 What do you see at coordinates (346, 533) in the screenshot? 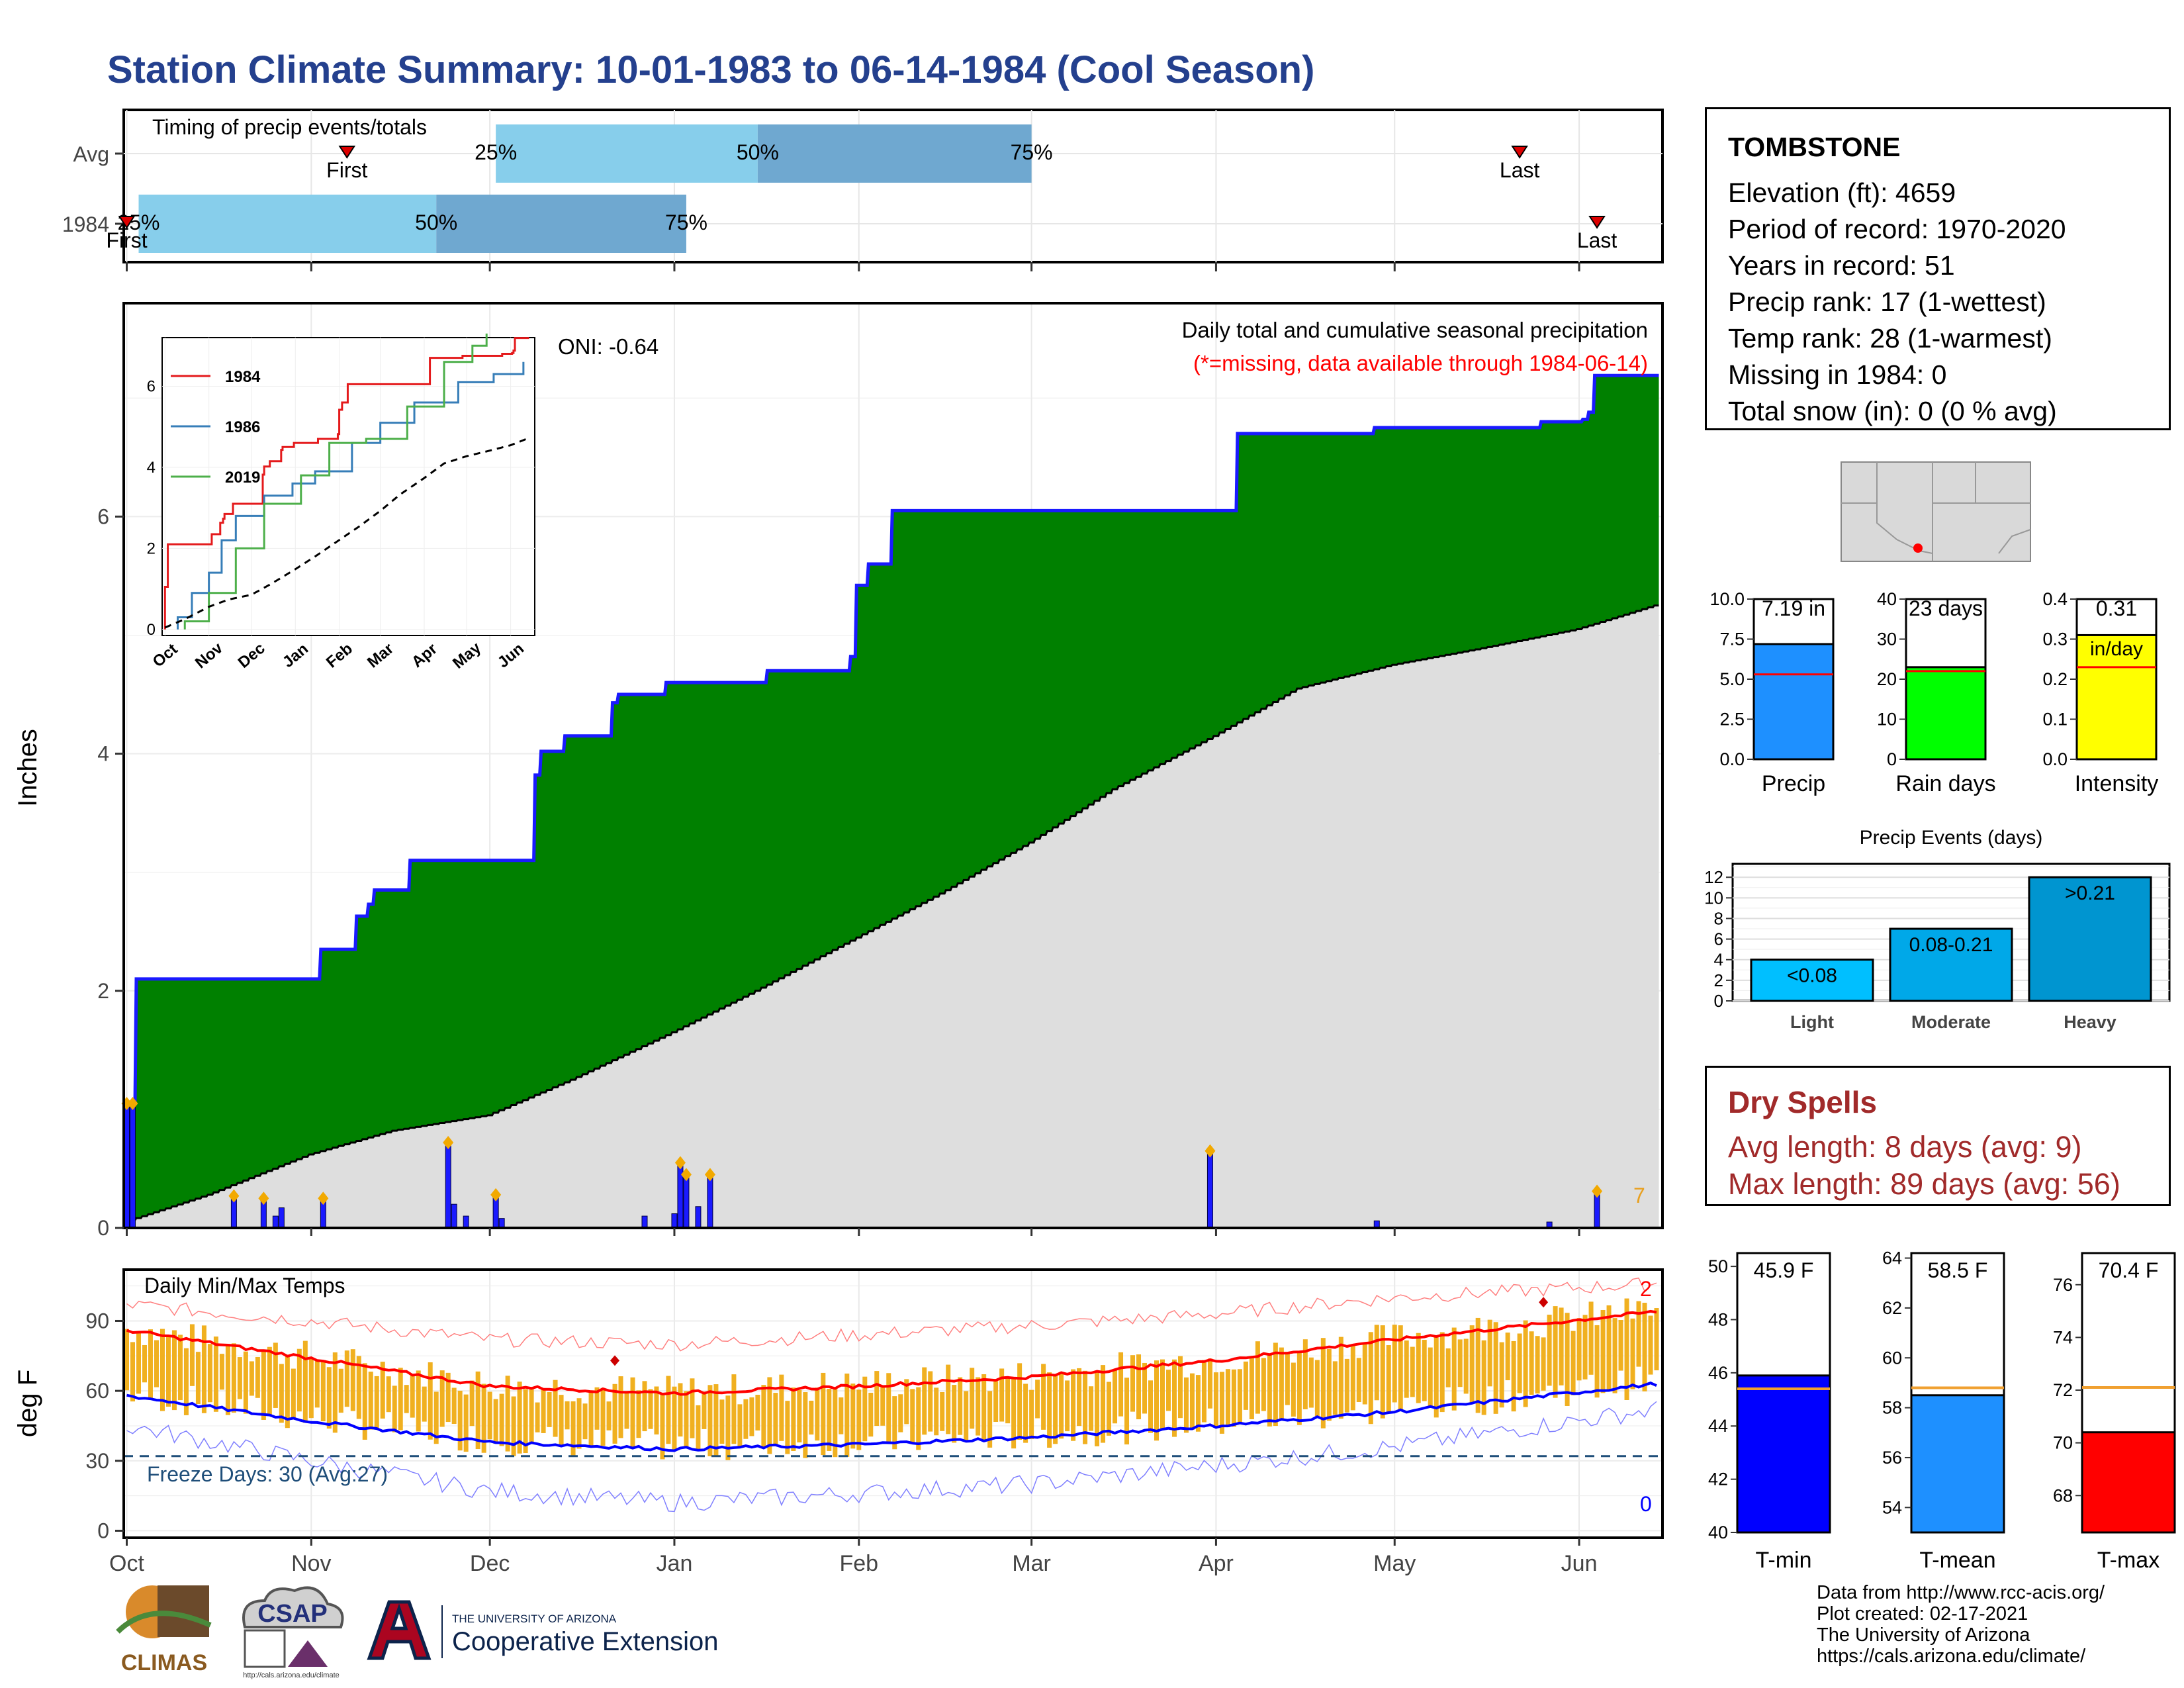
I see `inset-avg-line` at bounding box center [346, 533].